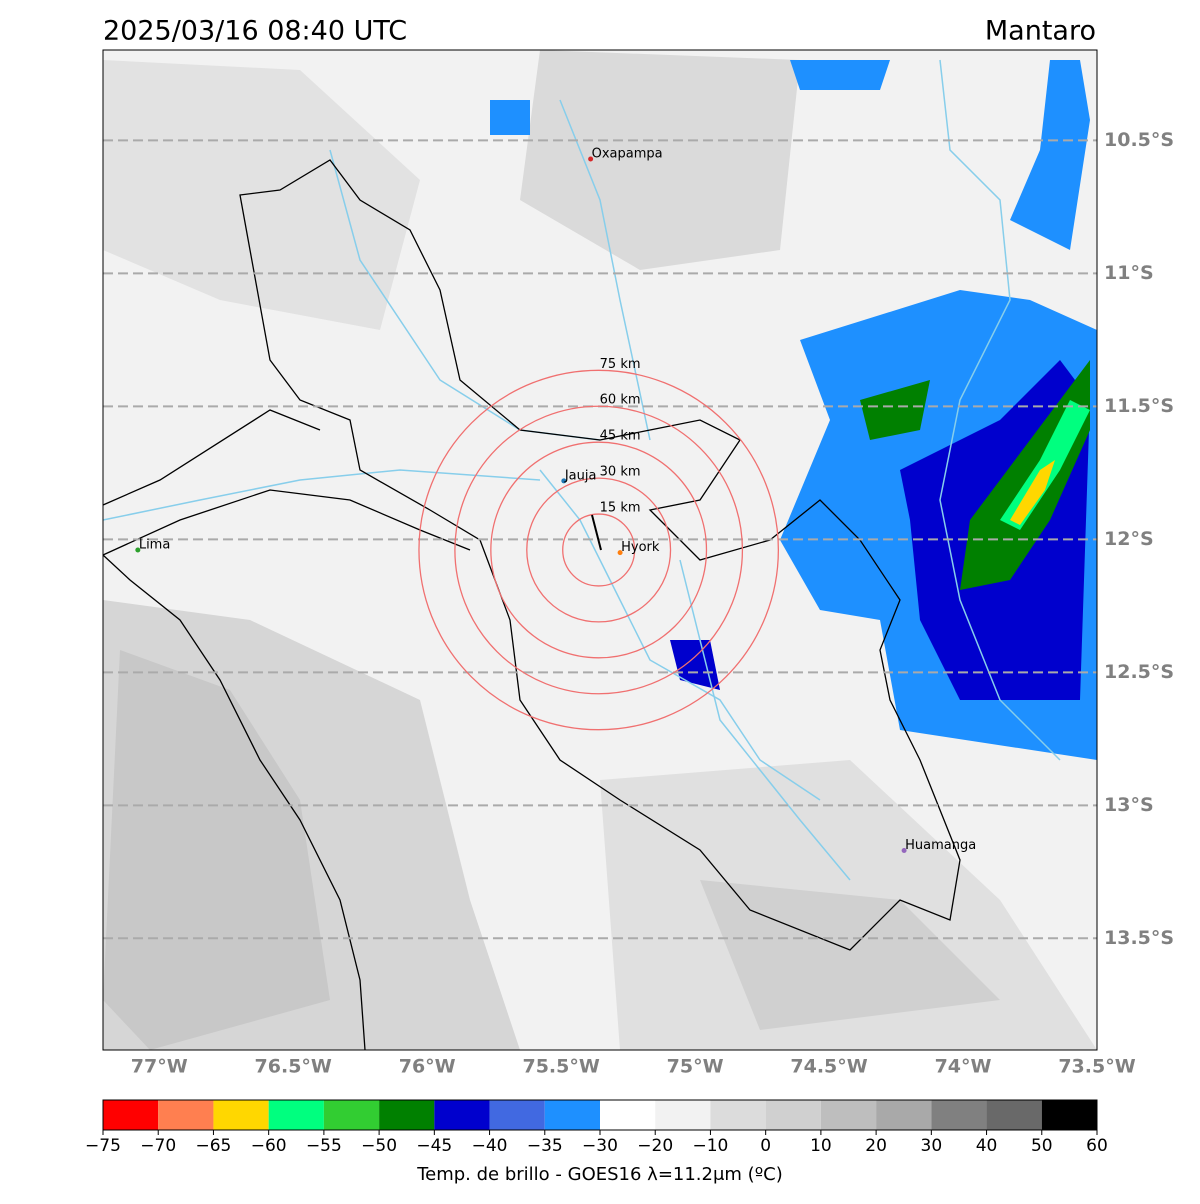 Image resolution: width=1200 pixels, height=1204 pixels. I want to click on lon-label: 74°W, so click(963, 1067).